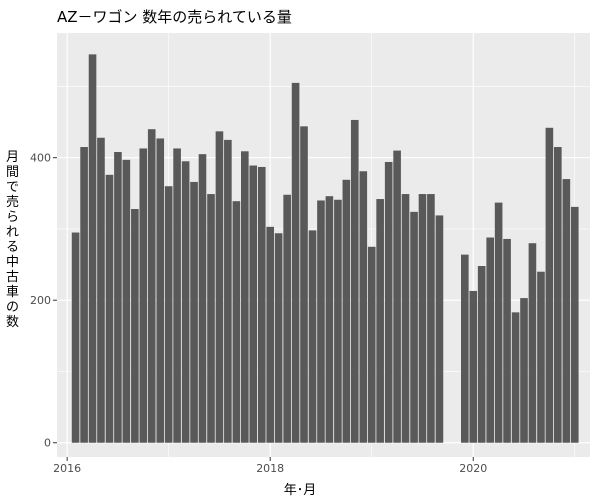 Image resolution: width=600 pixels, height=500 pixels. What do you see at coordinates (47, 443) in the screenshot?
I see `y-tick-label: 0` at bounding box center [47, 443].